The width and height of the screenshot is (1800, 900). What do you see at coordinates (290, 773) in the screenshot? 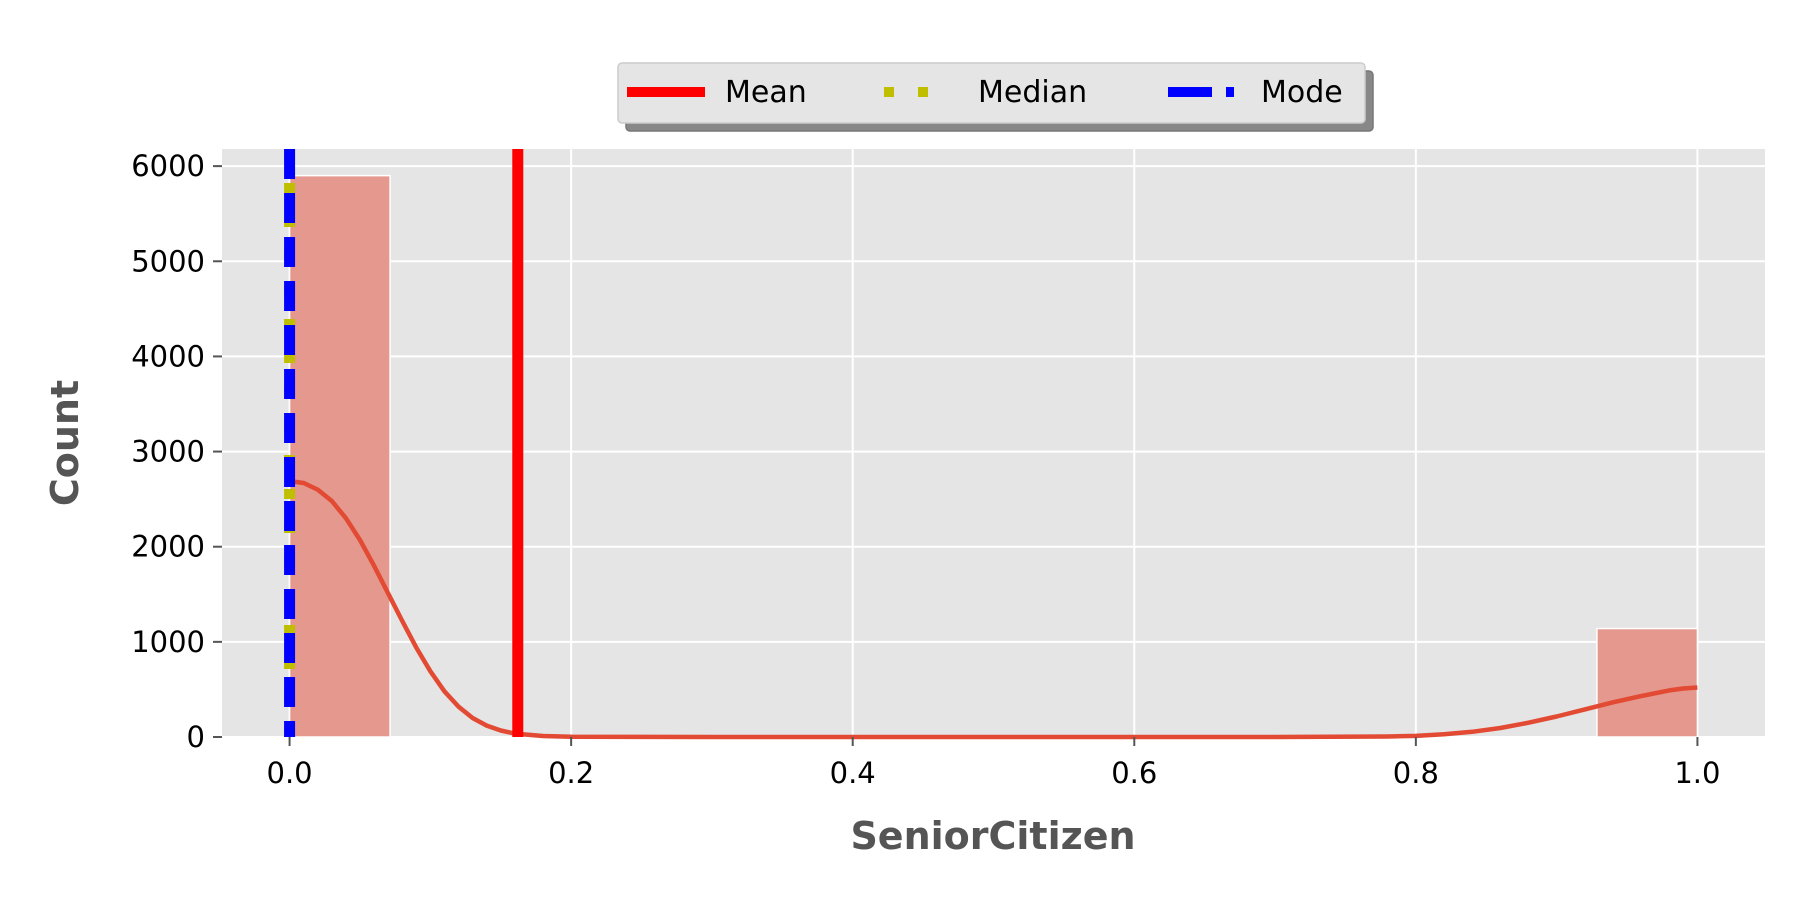
I see `x-tick-label: 0.0` at bounding box center [290, 773].